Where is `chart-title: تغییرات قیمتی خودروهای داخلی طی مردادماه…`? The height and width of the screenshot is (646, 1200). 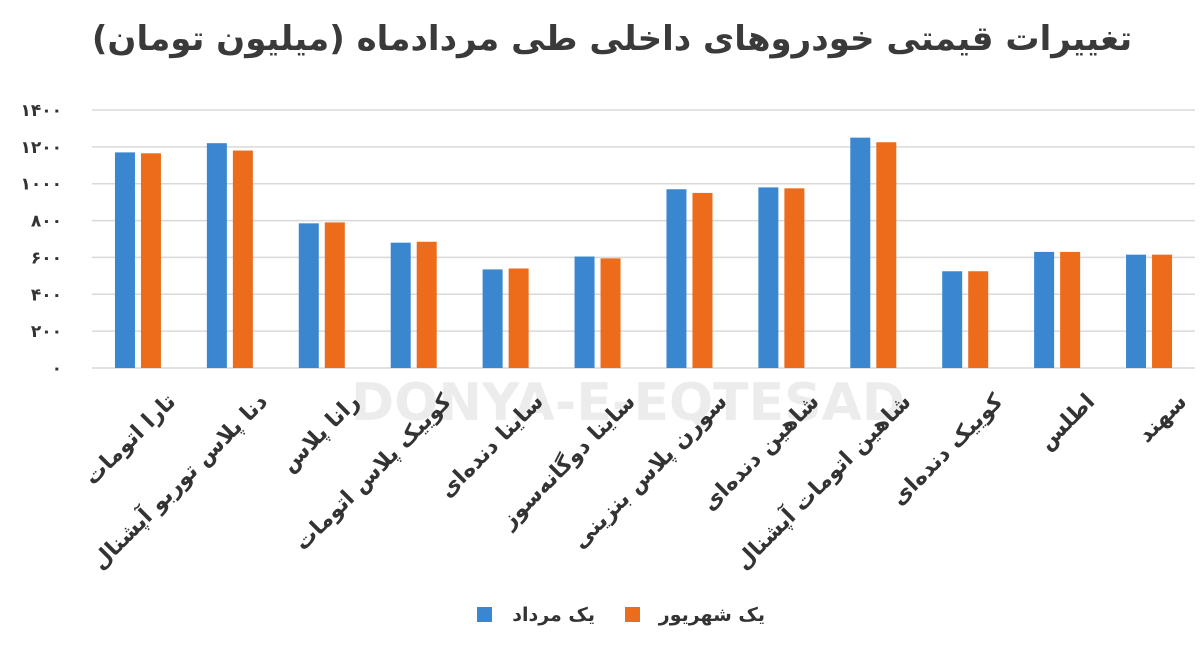 chart-title: تغییرات قیمتی خودروهای داخلی طی مردادماه… is located at coordinates (612, 39).